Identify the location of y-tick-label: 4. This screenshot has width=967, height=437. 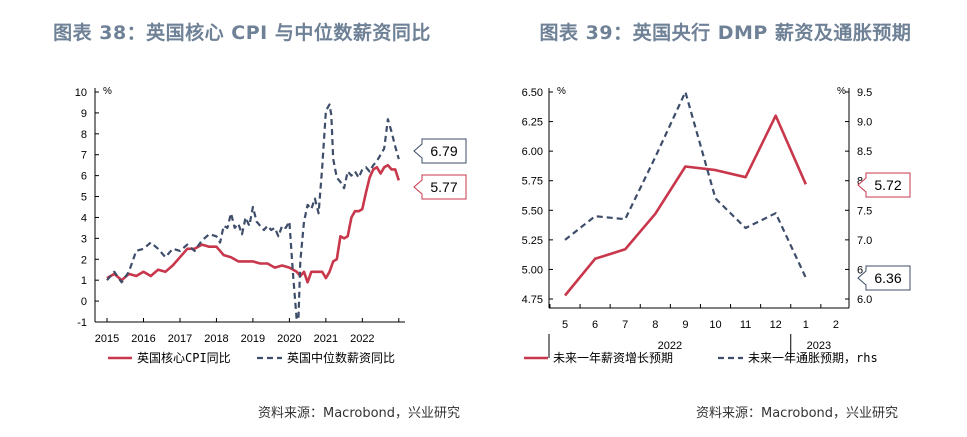
(84, 218).